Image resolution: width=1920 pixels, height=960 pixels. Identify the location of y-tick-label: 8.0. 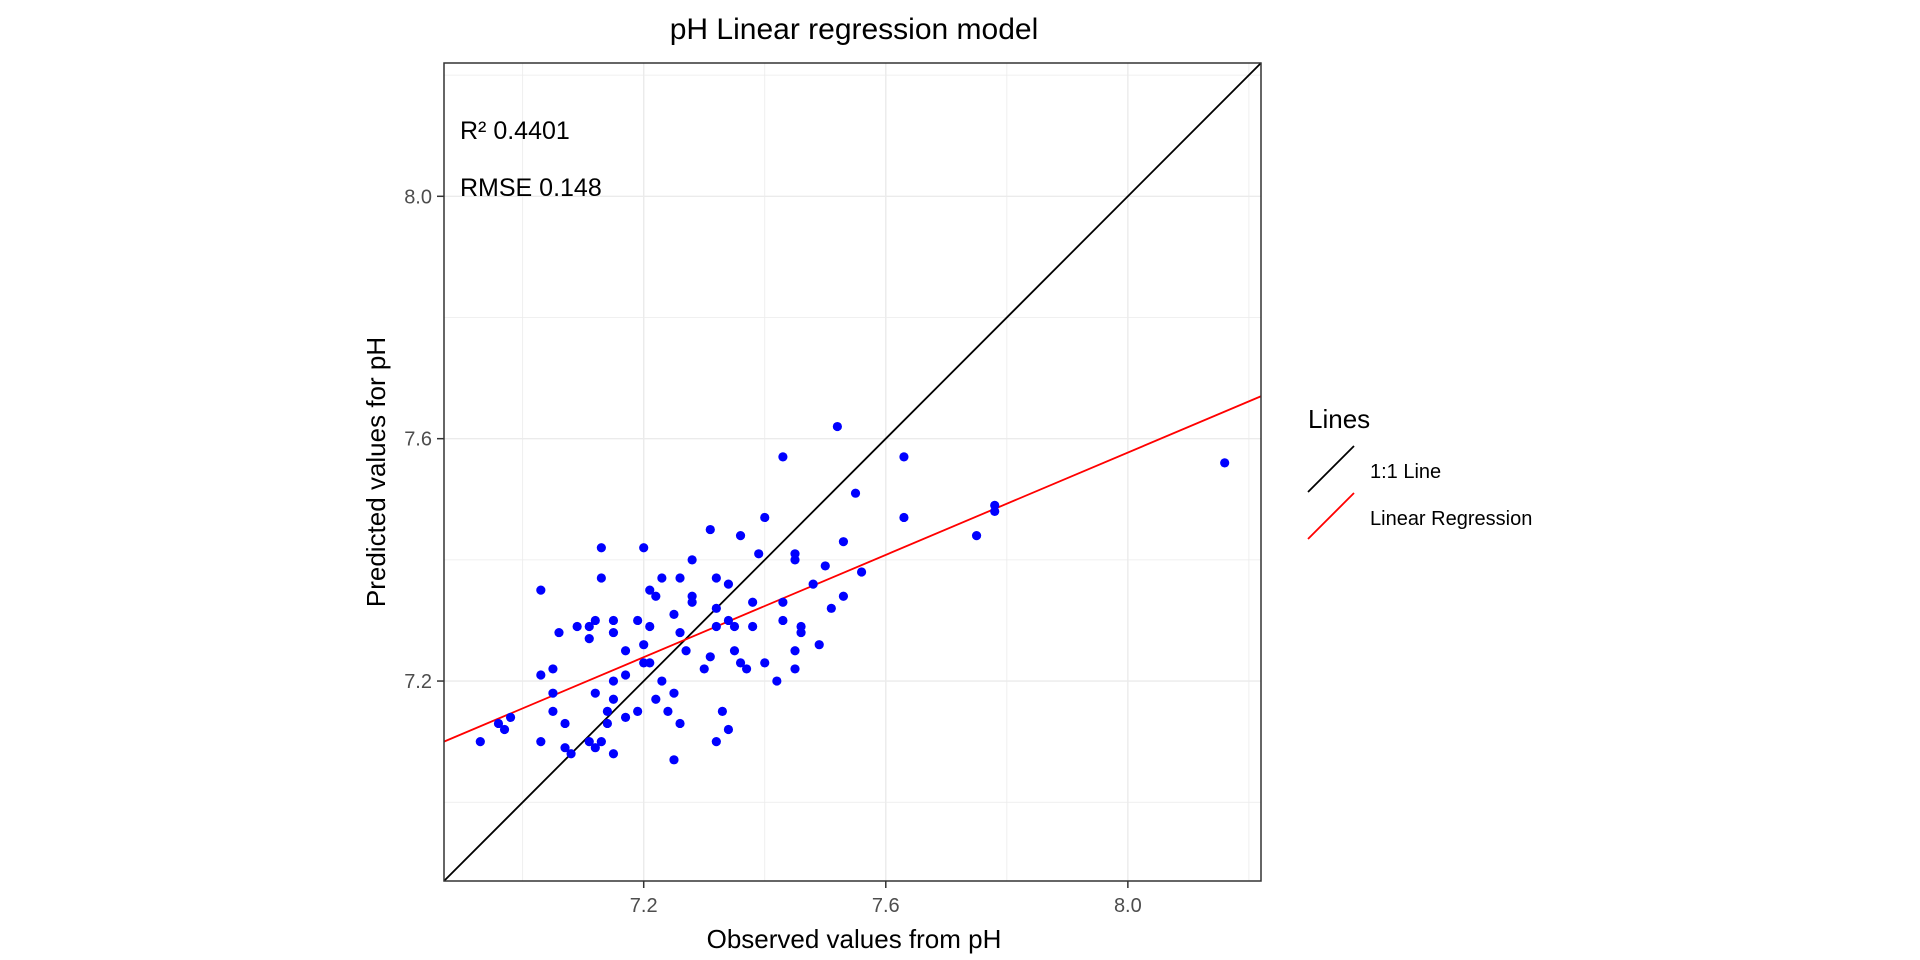
(418, 197).